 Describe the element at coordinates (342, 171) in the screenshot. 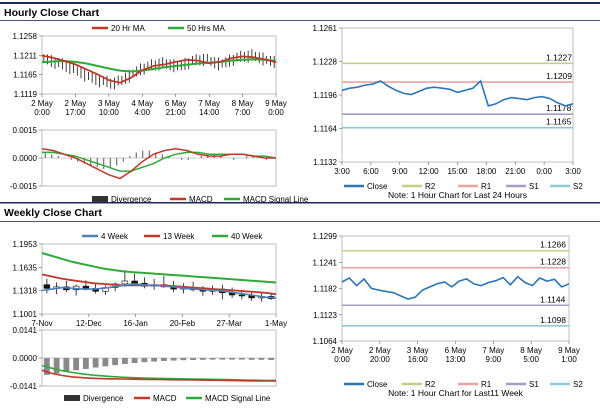

I see `x-tick-label: 3:00` at that location.